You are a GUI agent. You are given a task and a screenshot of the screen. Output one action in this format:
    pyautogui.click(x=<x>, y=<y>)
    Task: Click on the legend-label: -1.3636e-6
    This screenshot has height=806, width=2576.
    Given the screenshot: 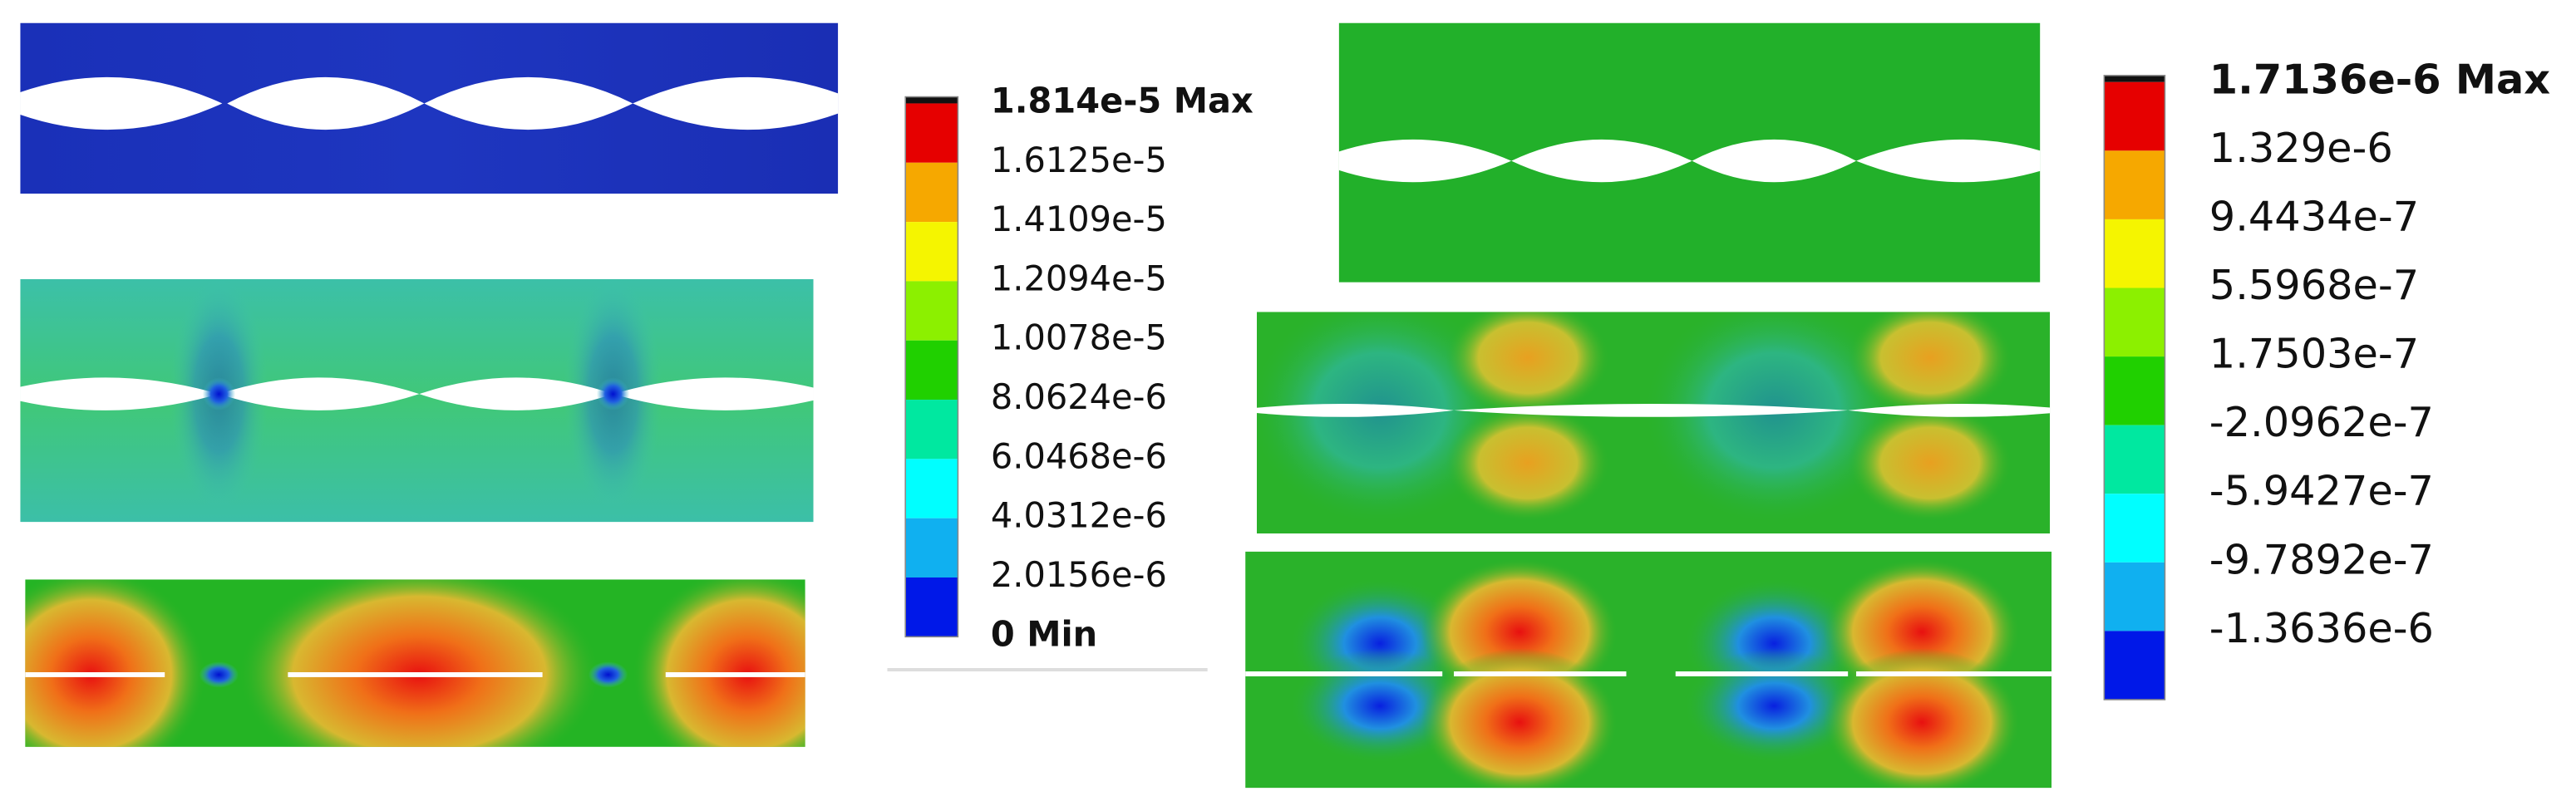 What is the action you would take?
    pyautogui.click(x=2321, y=628)
    